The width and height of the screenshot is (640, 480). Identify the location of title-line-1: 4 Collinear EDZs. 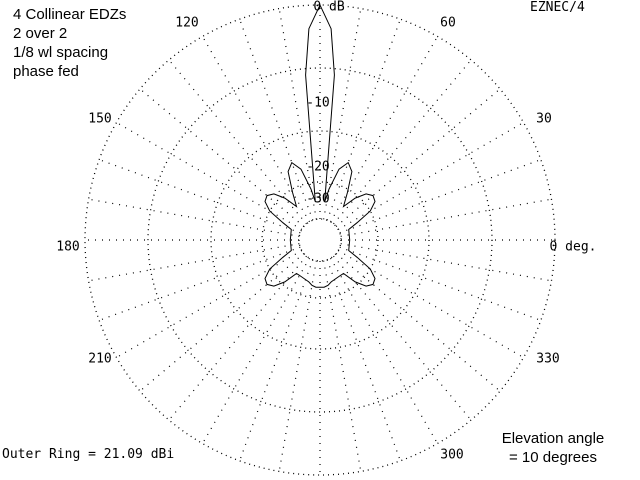
(70, 14).